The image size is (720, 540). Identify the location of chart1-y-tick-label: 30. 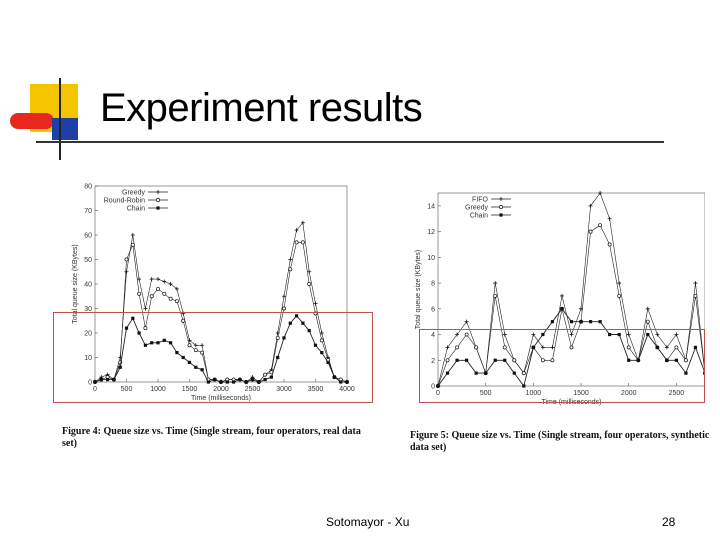
(88, 309).